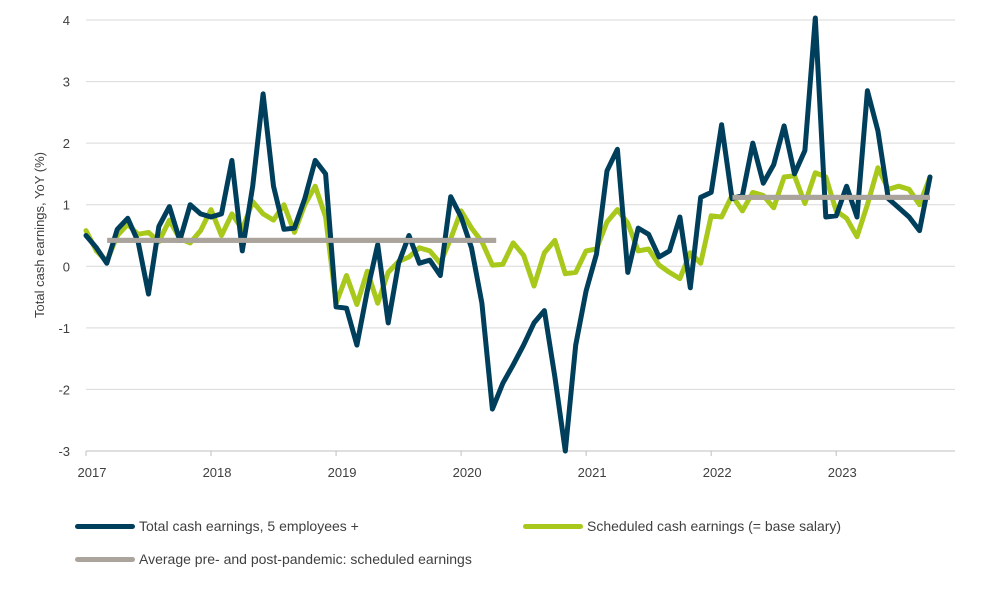 The width and height of the screenshot is (987, 598). I want to click on x-tick-label: 2023, so click(842, 472).